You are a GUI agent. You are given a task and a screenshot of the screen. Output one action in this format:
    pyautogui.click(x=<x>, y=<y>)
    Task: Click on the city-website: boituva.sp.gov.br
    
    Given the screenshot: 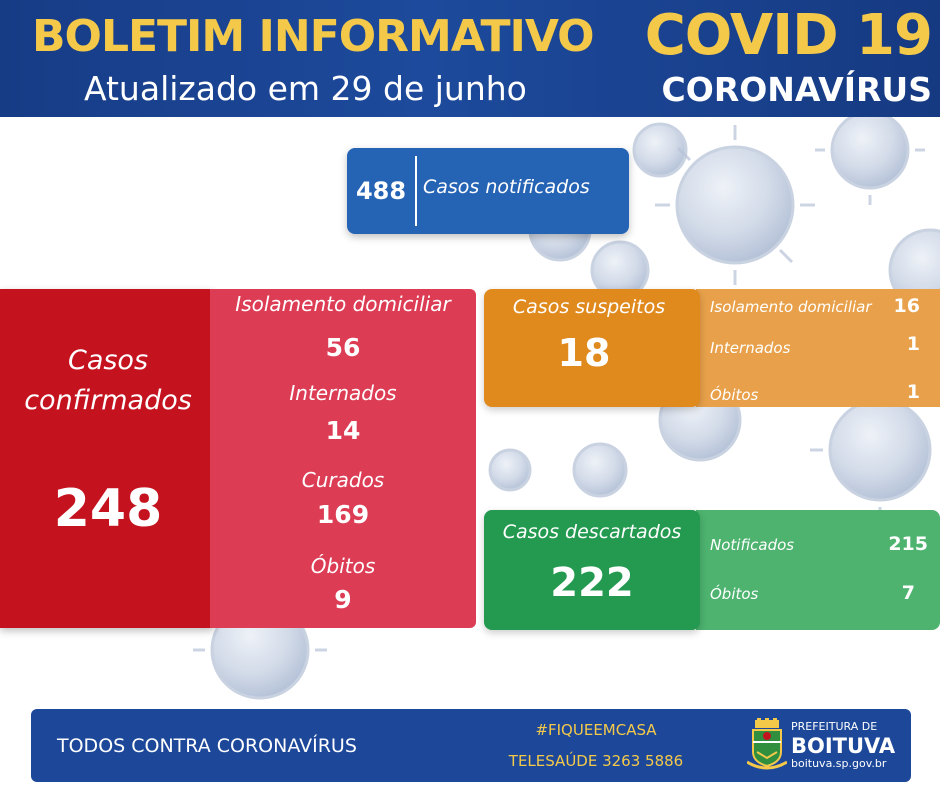 What is the action you would take?
    pyautogui.click(x=839, y=763)
    